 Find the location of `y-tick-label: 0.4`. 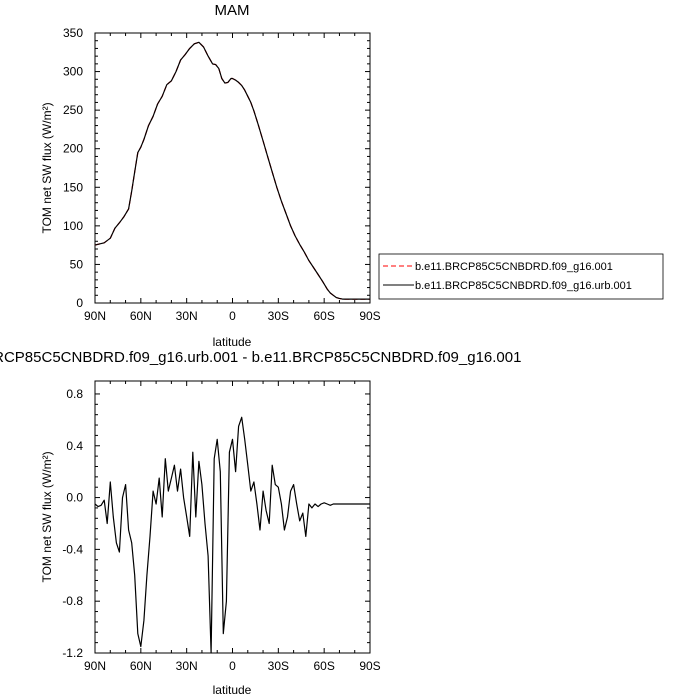

y-tick-label: 0.4 is located at coordinates (74, 446).